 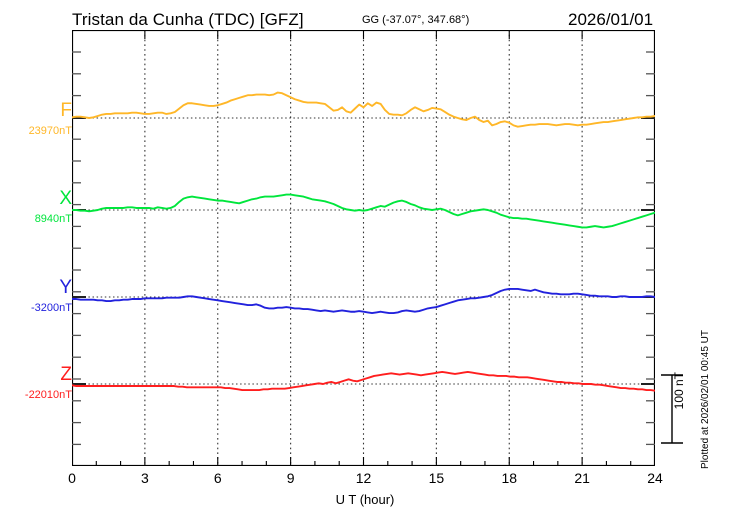 I want to click on component-baseline-X: 8940nT, so click(x=53, y=219).